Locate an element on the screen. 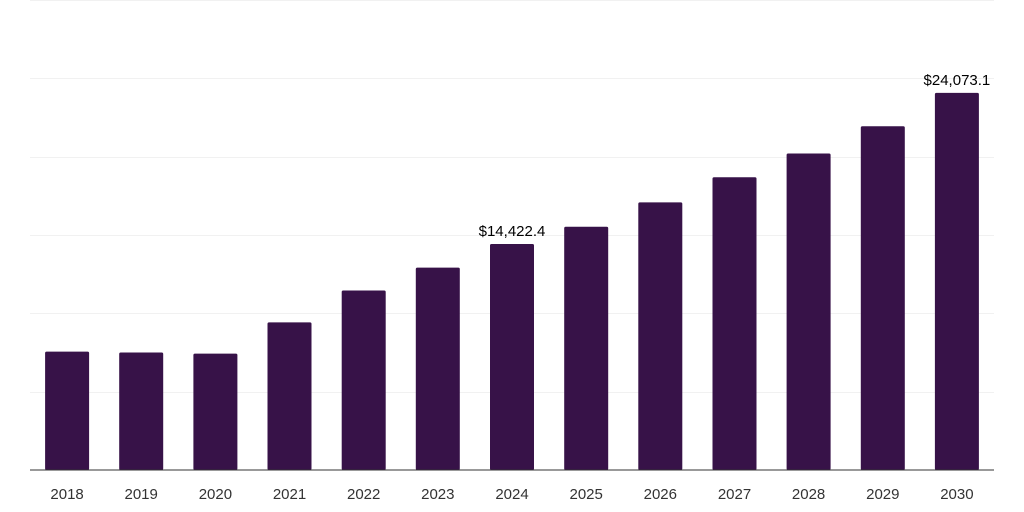  bar-2020 is located at coordinates (215, 411).